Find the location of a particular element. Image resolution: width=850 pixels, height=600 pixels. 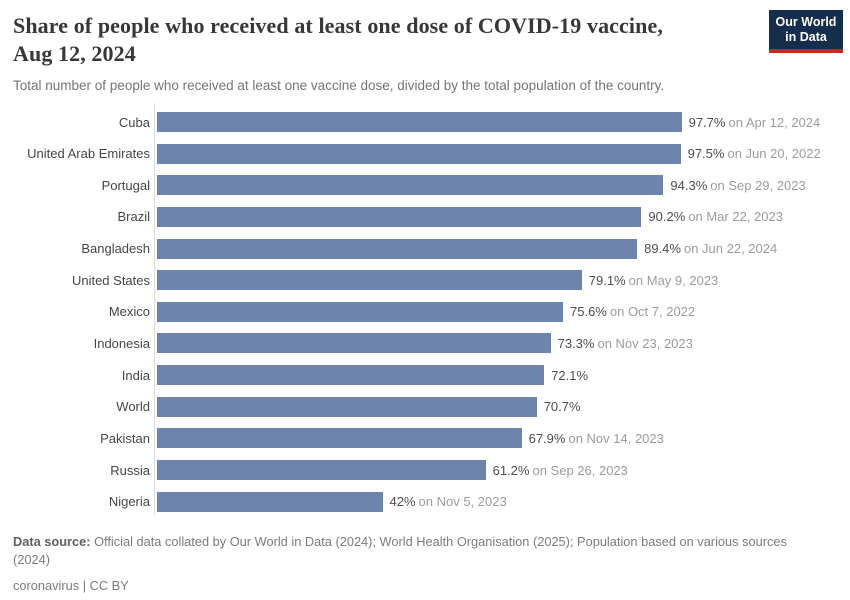

percent-value: 89.4% is located at coordinates (662, 249).